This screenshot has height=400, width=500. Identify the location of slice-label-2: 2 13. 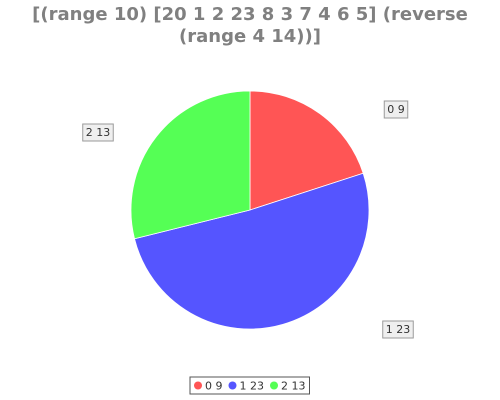
(98, 132).